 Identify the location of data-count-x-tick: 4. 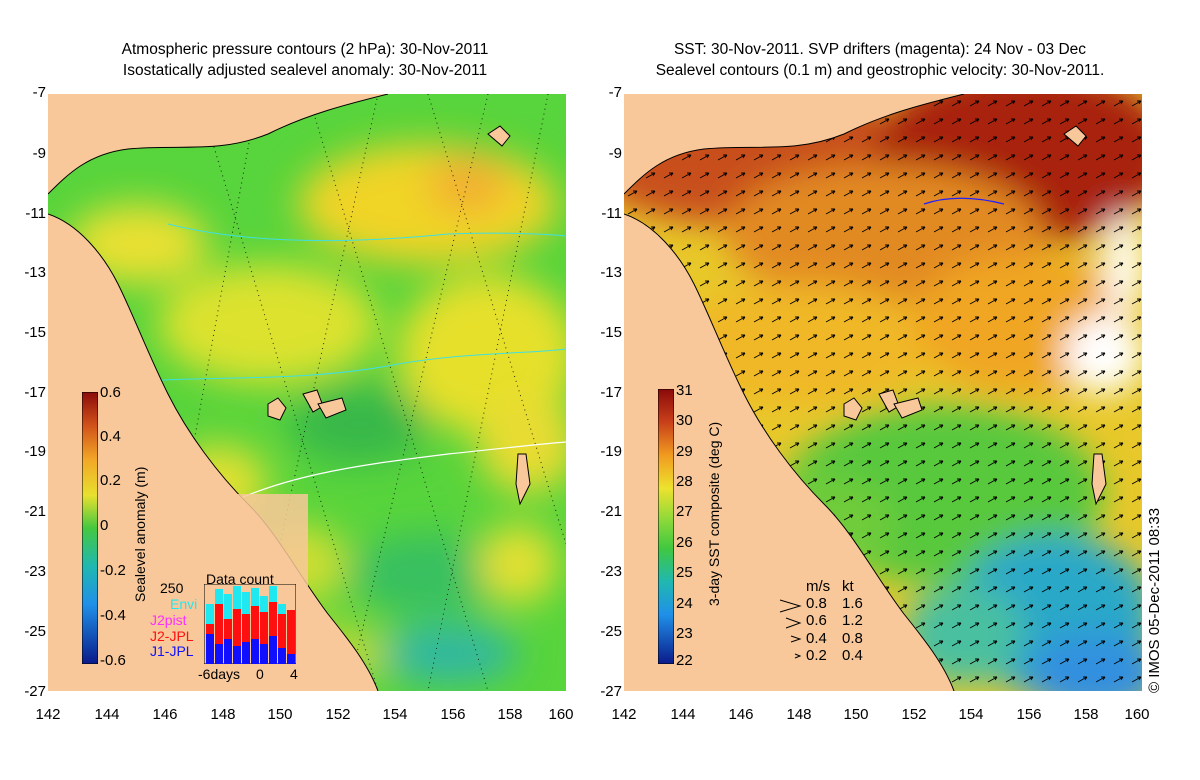
(294, 674).